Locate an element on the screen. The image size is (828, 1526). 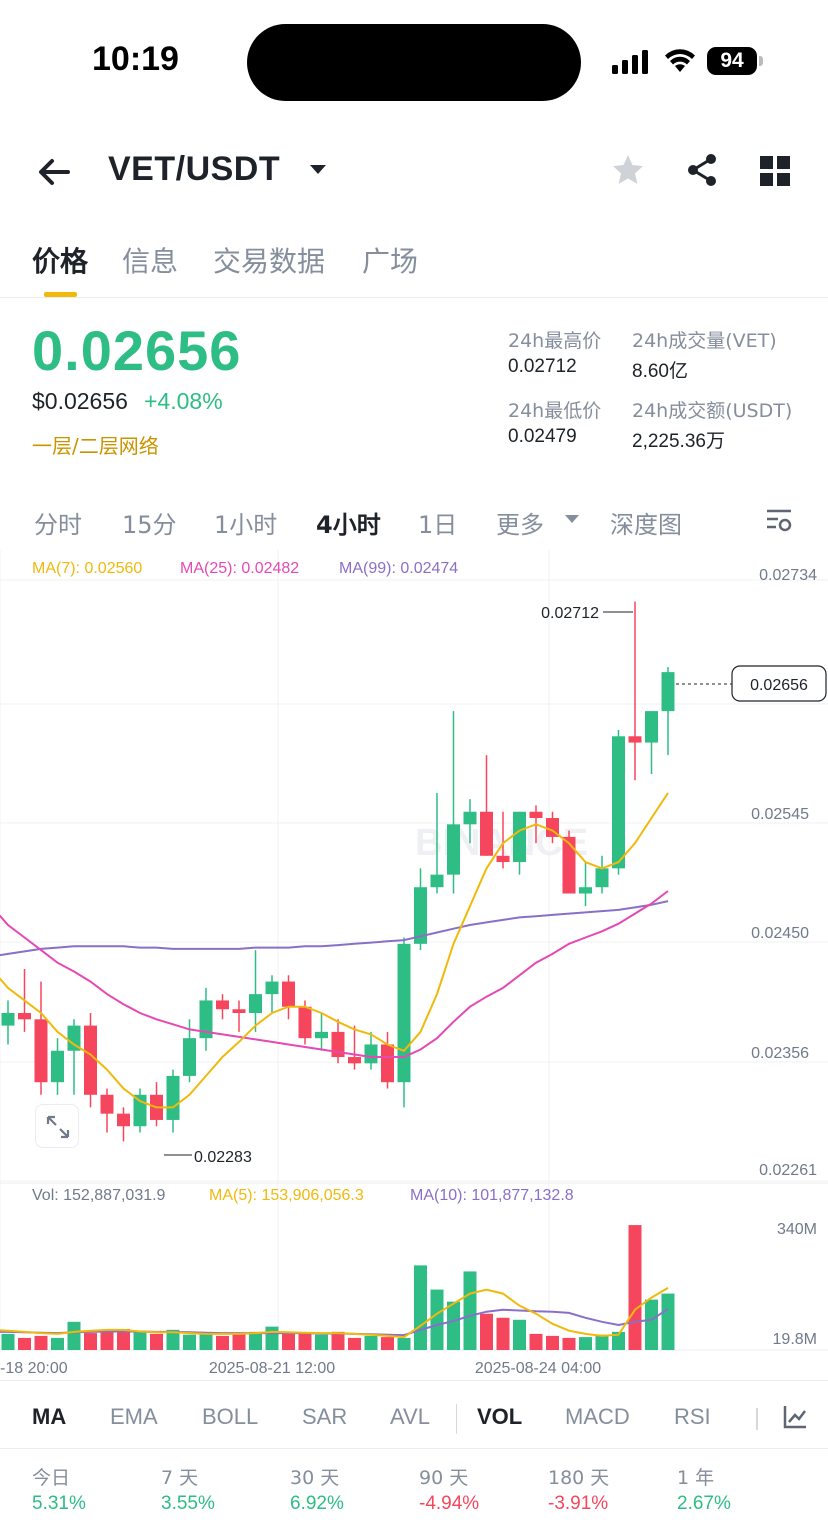
price-axis-label: 0.02261 is located at coordinates (788, 1170).